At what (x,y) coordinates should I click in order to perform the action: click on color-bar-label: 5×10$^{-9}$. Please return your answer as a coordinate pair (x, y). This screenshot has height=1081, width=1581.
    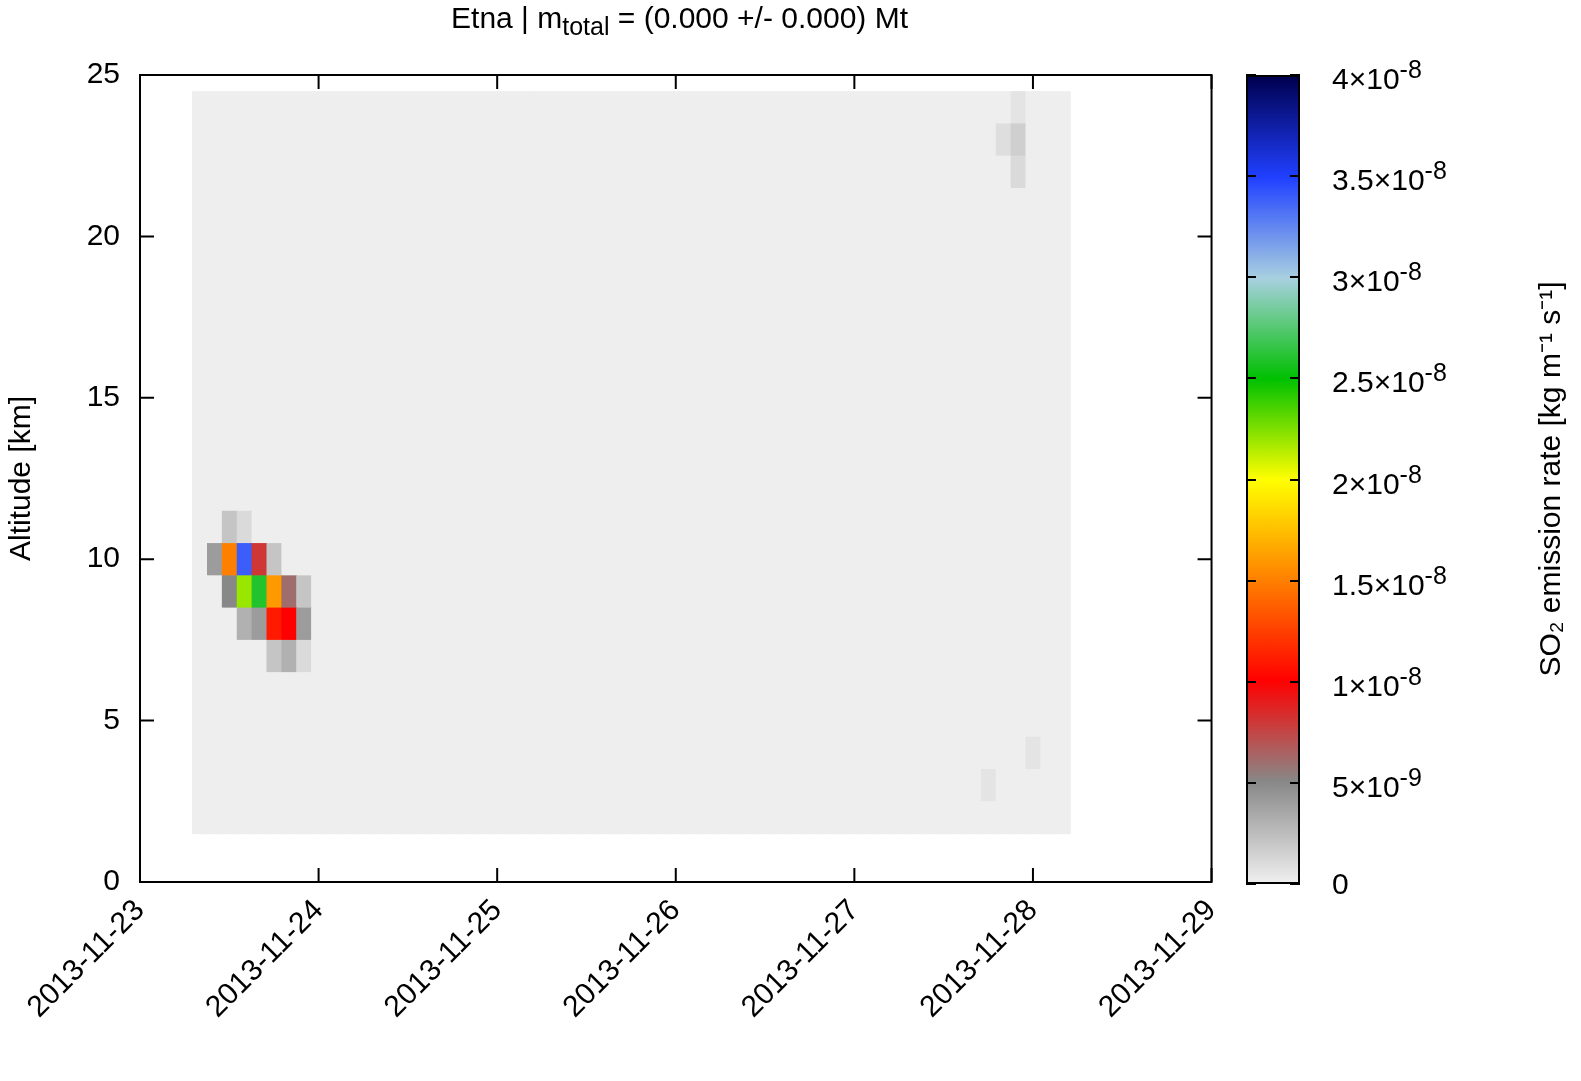
    Looking at the image, I should click on (1377, 783).